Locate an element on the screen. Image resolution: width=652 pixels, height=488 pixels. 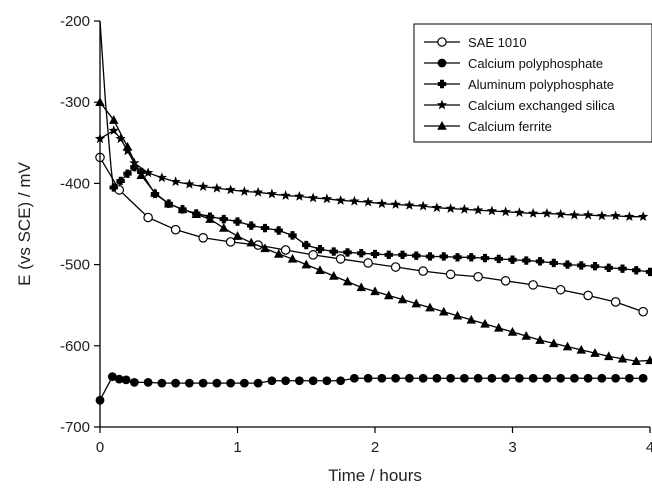
legend-box is located at coordinates (532, 83).